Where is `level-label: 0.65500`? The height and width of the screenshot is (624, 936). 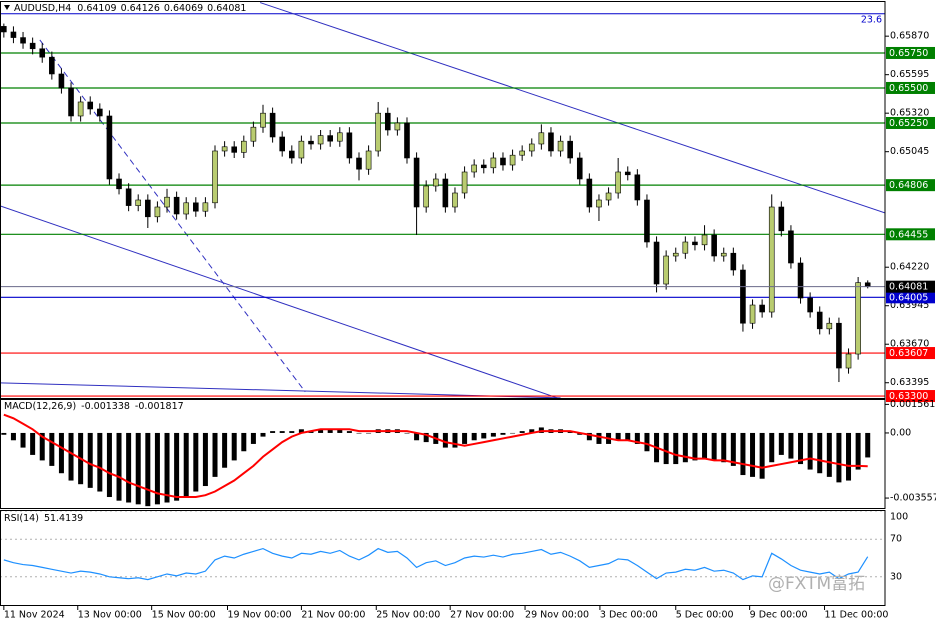 level-label: 0.65500 is located at coordinates (908, 88).